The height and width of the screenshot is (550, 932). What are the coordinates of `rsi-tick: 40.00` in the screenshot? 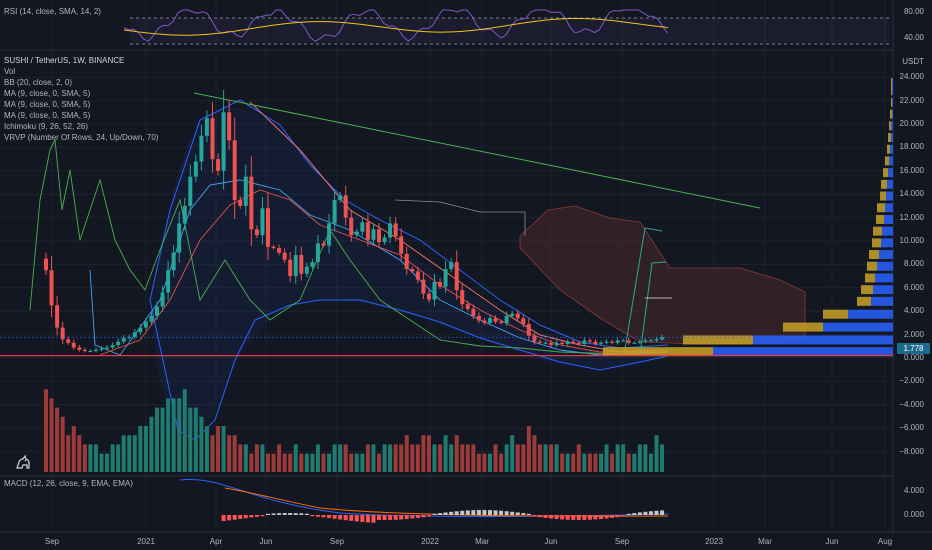 It's located at (913, 37).